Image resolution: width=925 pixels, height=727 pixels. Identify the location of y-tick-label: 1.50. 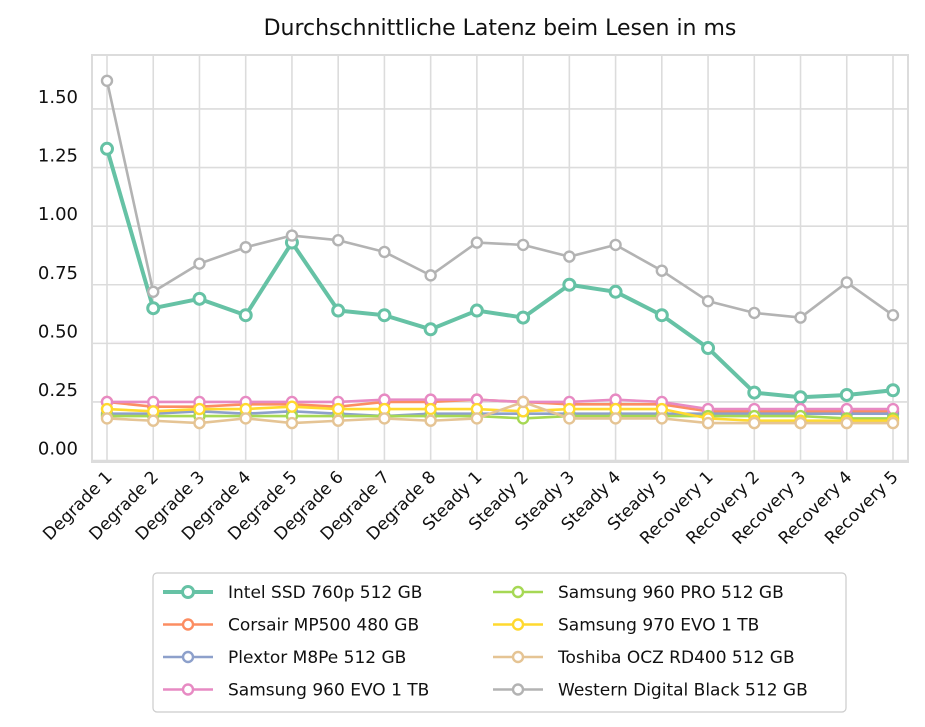
(58, 97).